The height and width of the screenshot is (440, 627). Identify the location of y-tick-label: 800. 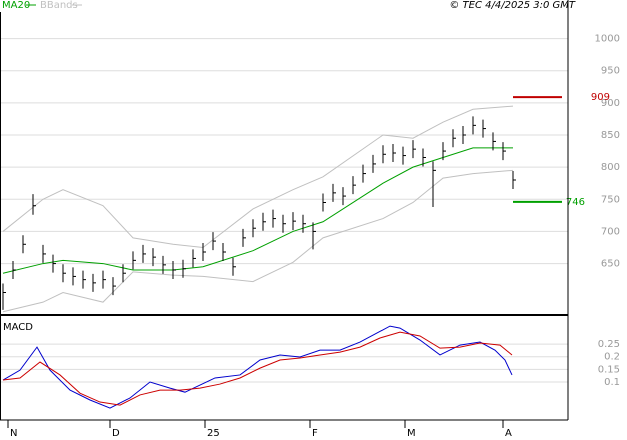
(610, 167).